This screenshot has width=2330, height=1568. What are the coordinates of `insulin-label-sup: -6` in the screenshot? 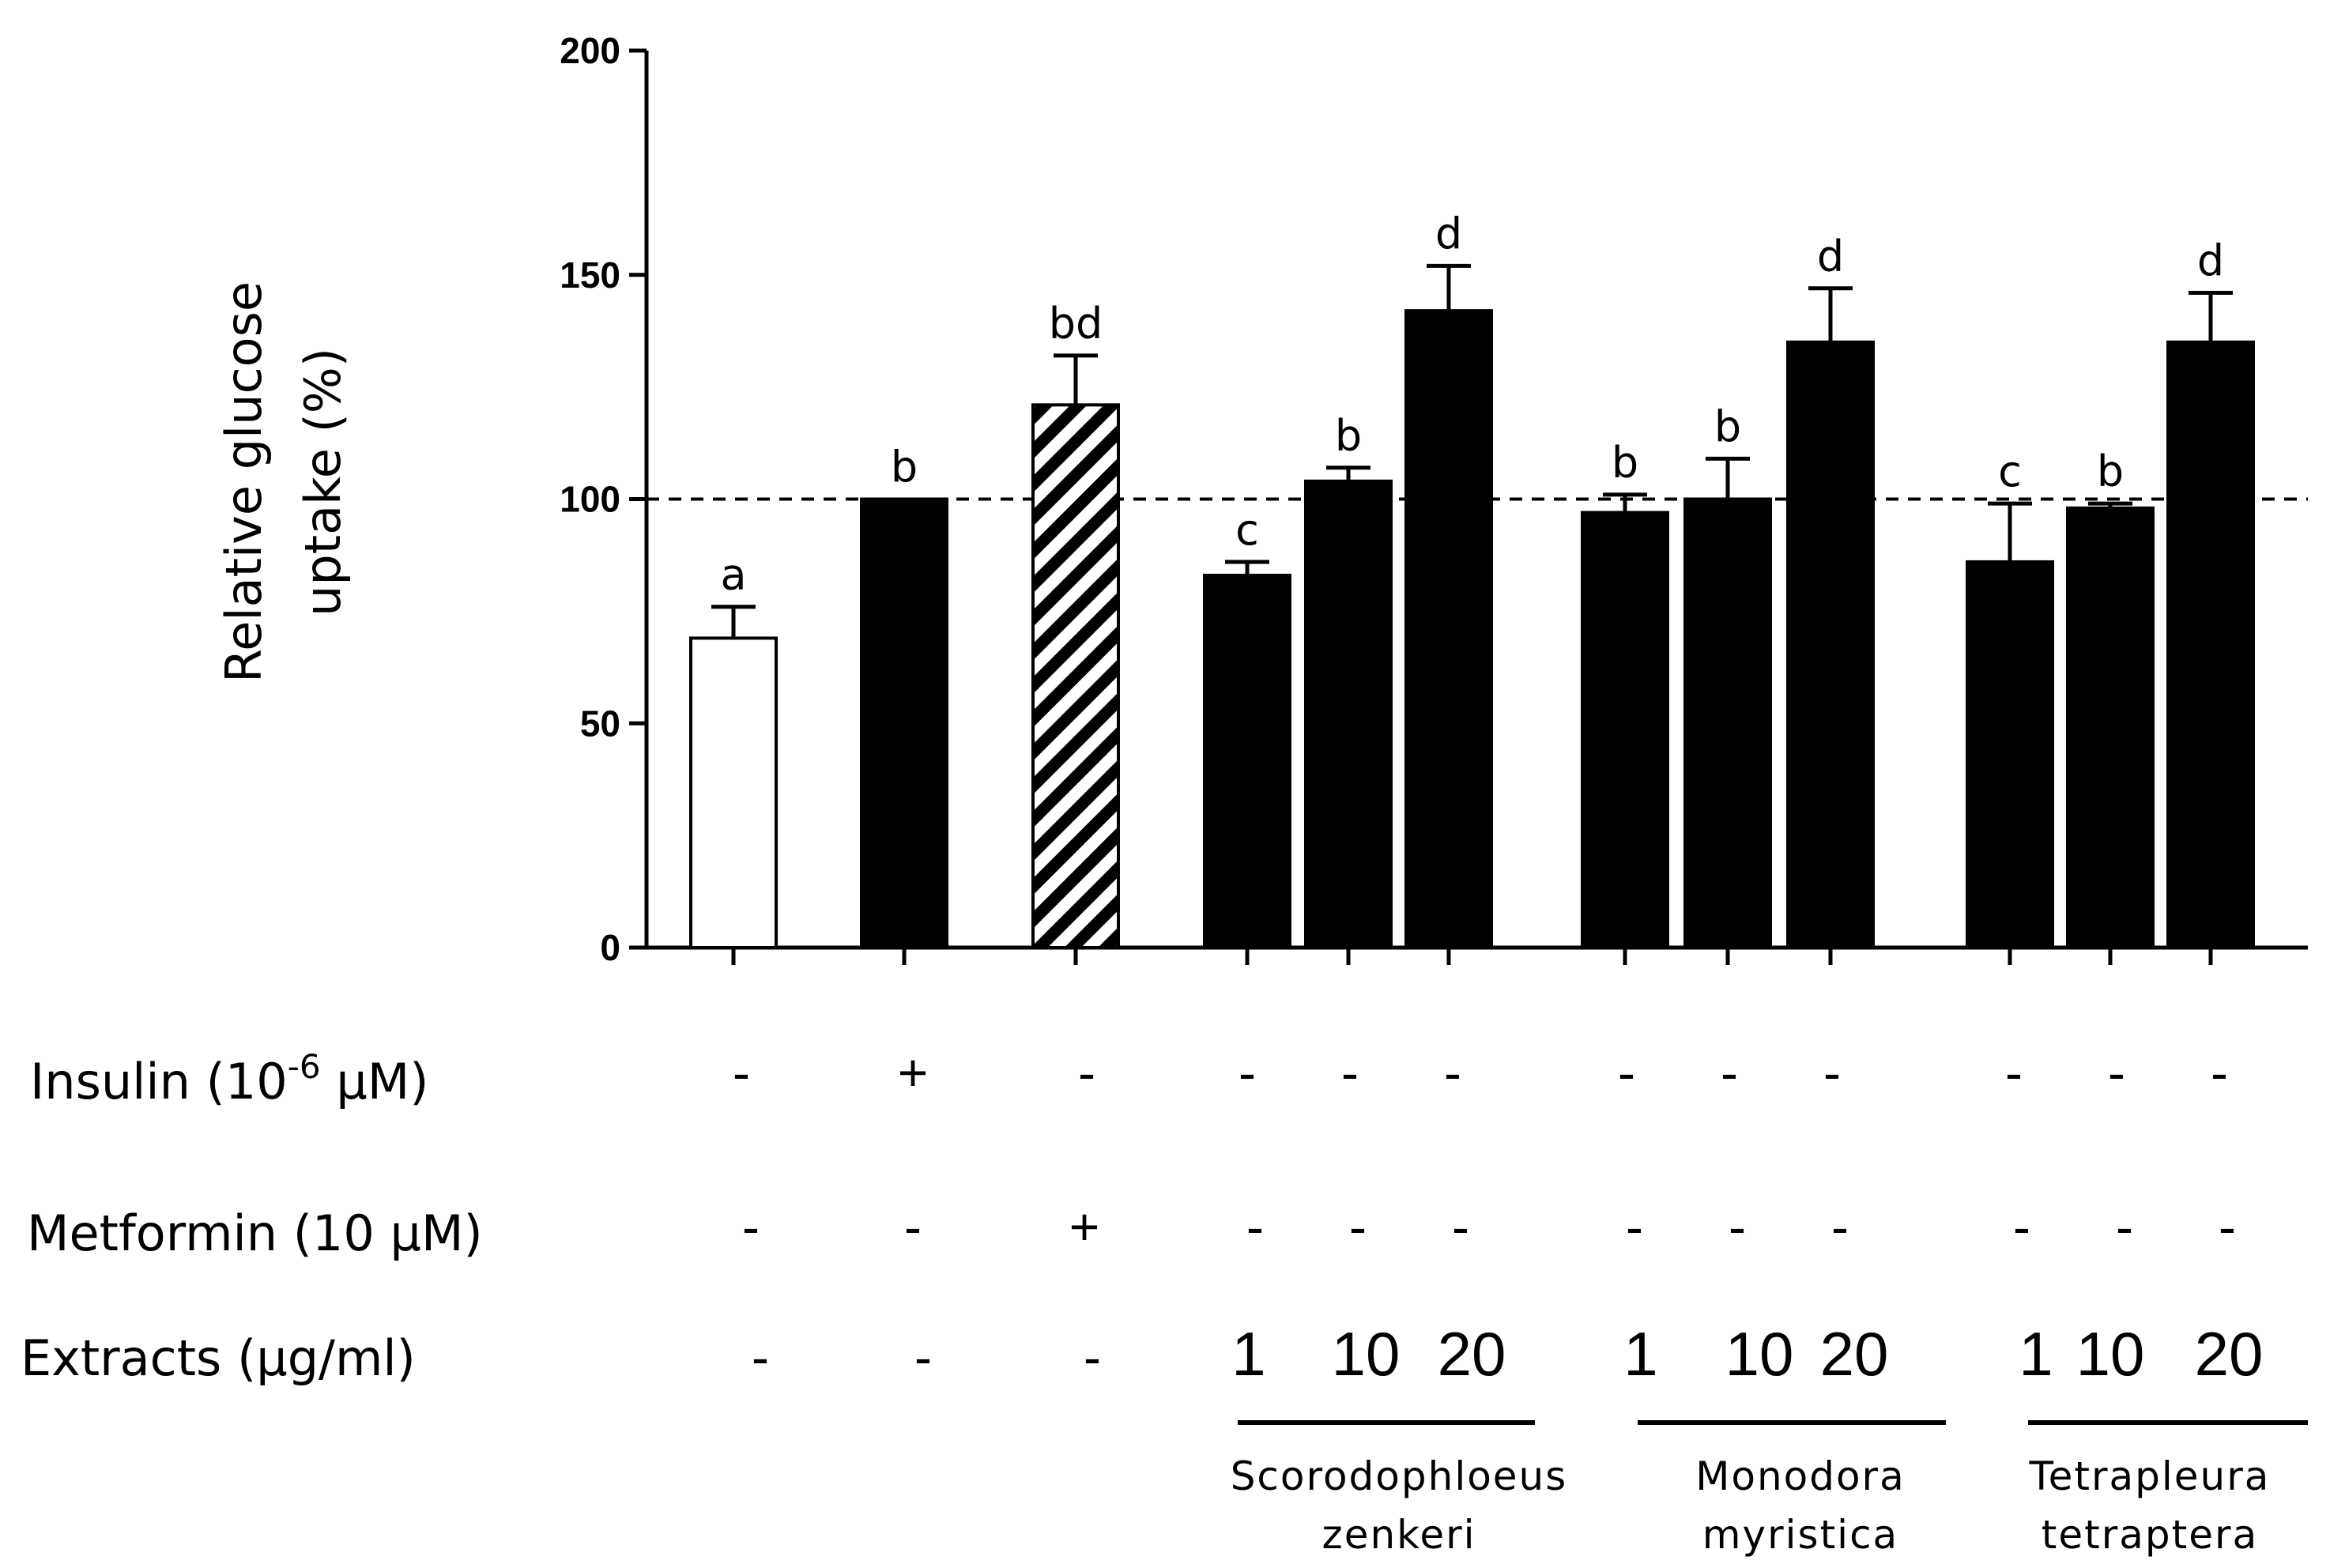 It's located at (304, 1066).